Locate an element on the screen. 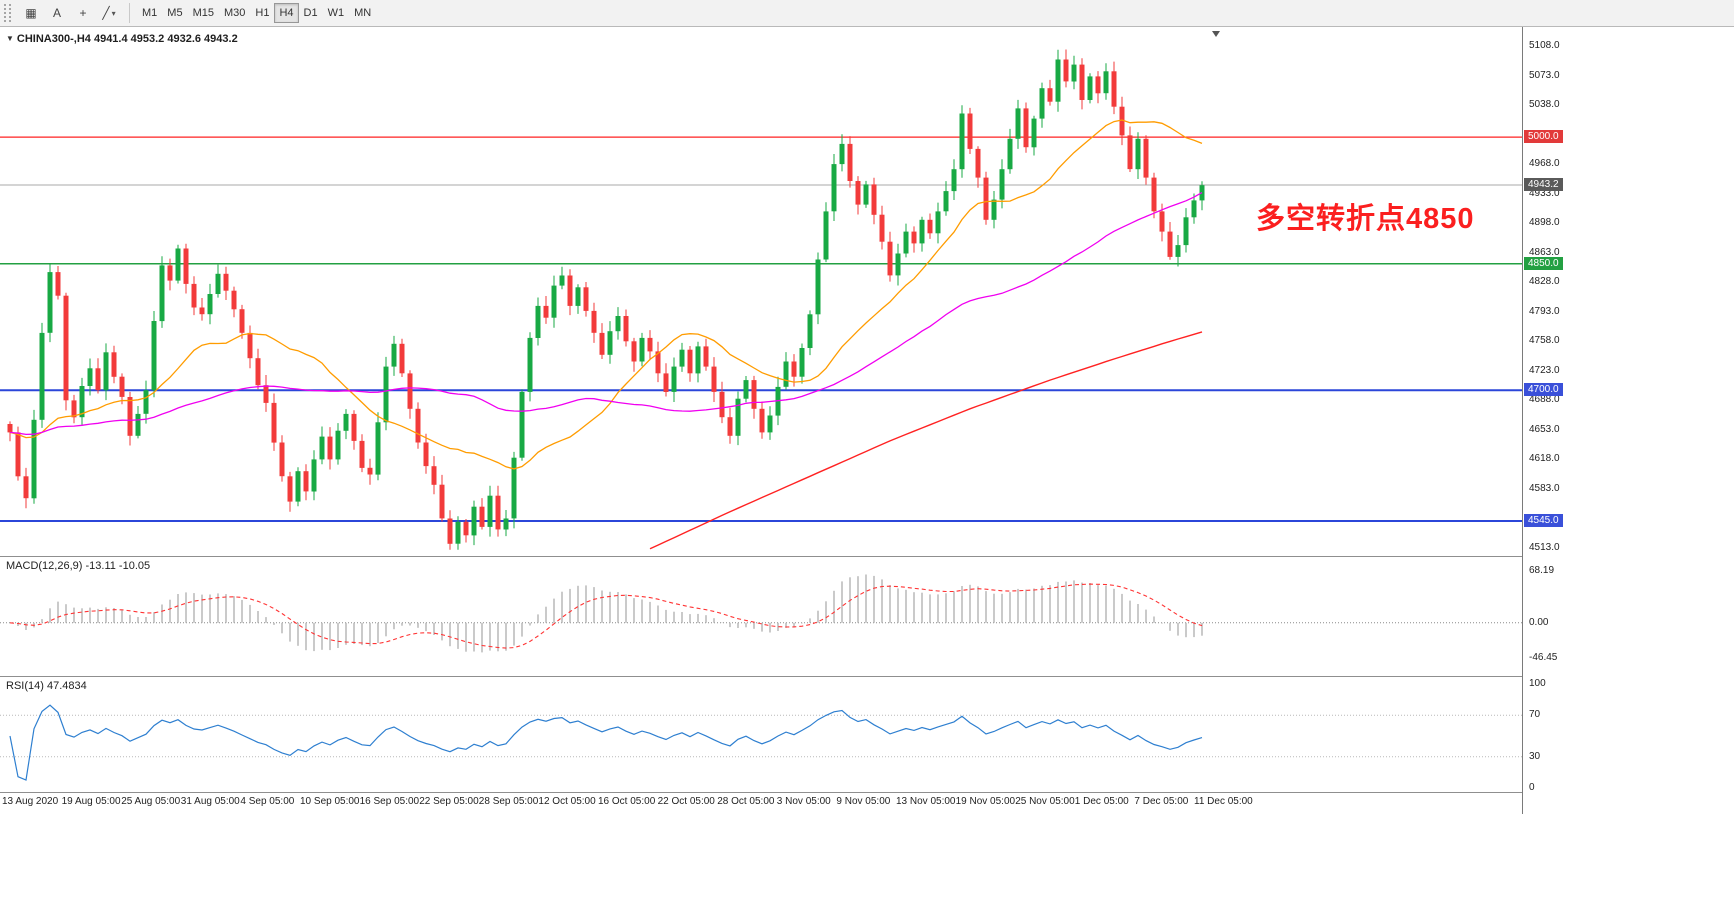  collapse-triangle-icon: ▼ is located at coordinates (10, 38).